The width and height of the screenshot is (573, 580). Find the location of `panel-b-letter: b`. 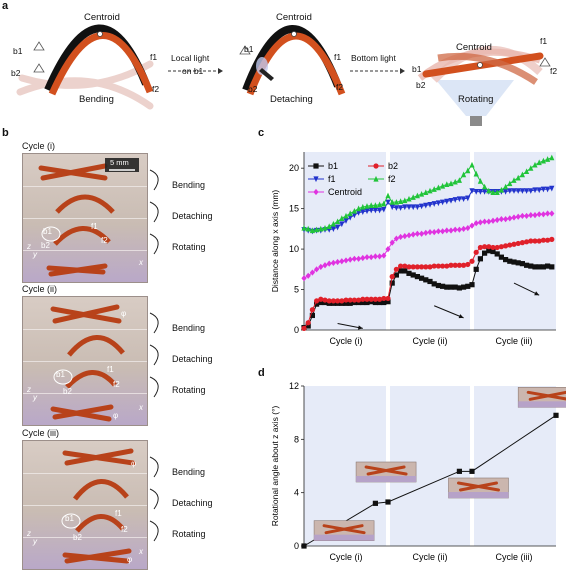

panel-b-letter: b is located at coordinates (5, 133).